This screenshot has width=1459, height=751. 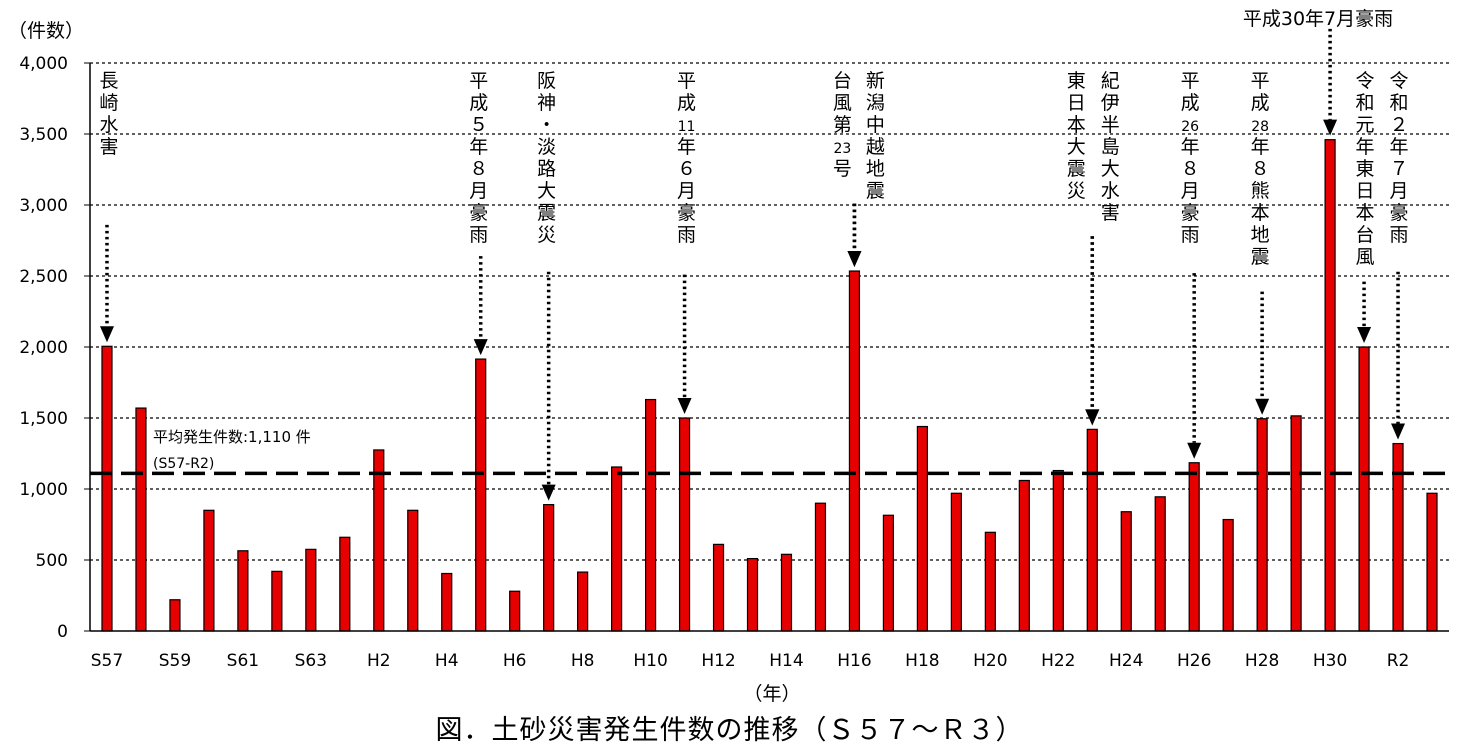 I want to click on bar-H12, so click(x=718, y=587).